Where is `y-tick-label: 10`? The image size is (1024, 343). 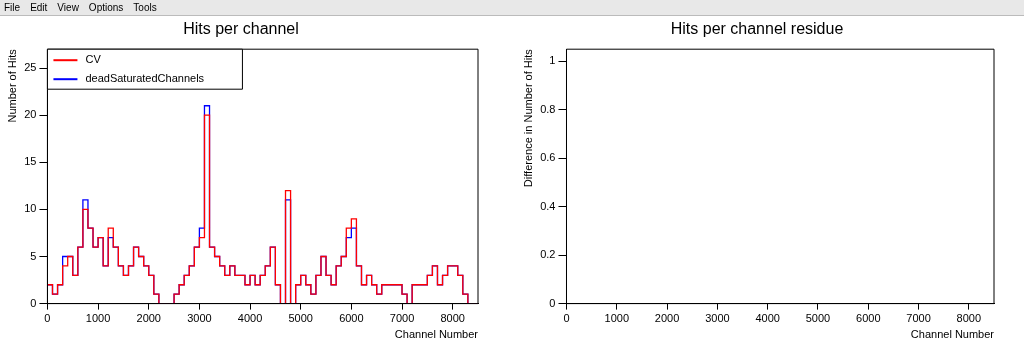 y-tick-label: 10 is located at coordinates (30, 208).